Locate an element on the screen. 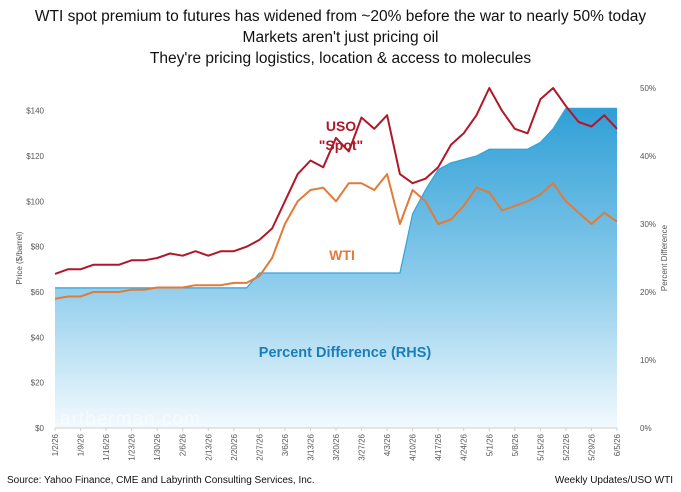 This screenshot has height=492, width=681. uso-label-line1: USO is located at coordinates (341, 126).